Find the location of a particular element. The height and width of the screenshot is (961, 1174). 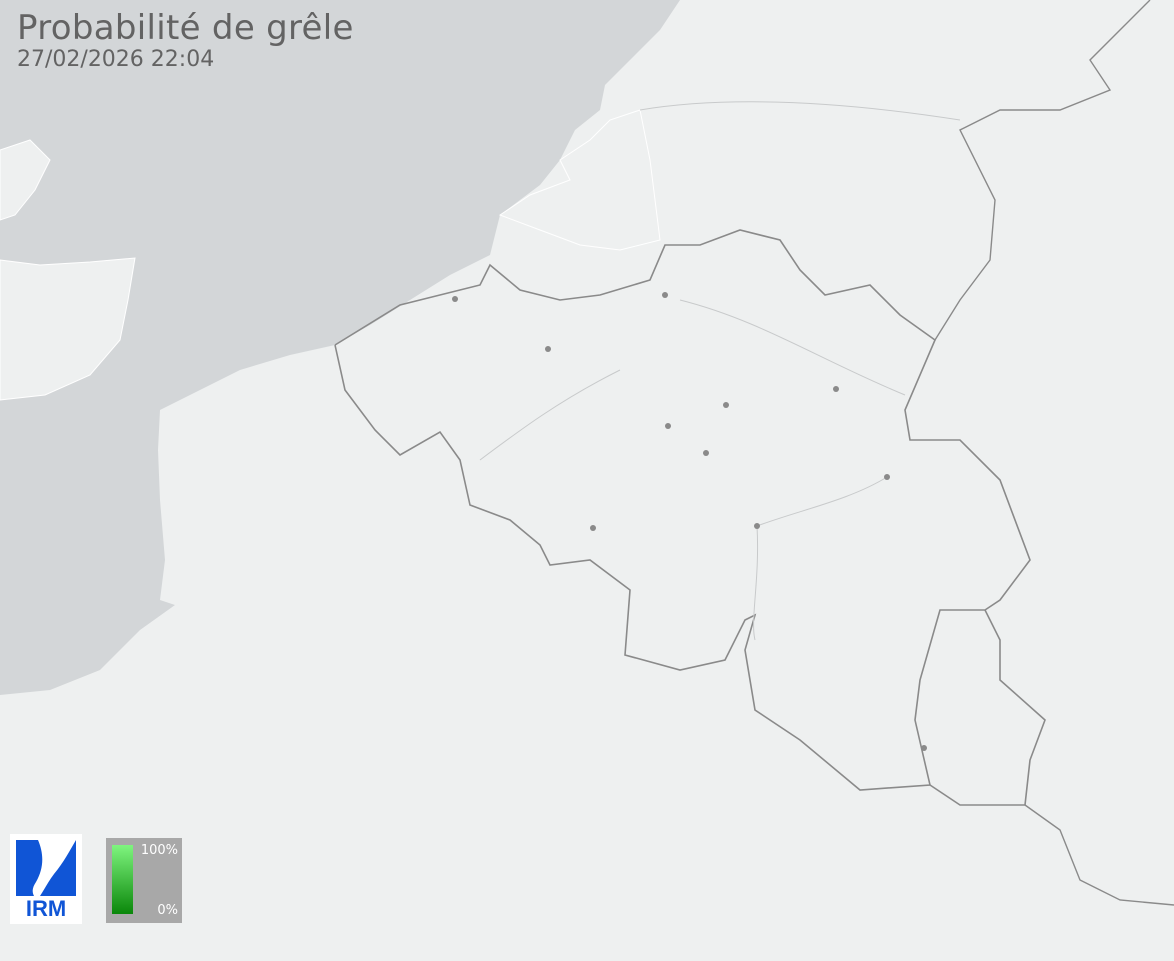

map-title: Probabilité de grêle is located at coordinates (185, 28).